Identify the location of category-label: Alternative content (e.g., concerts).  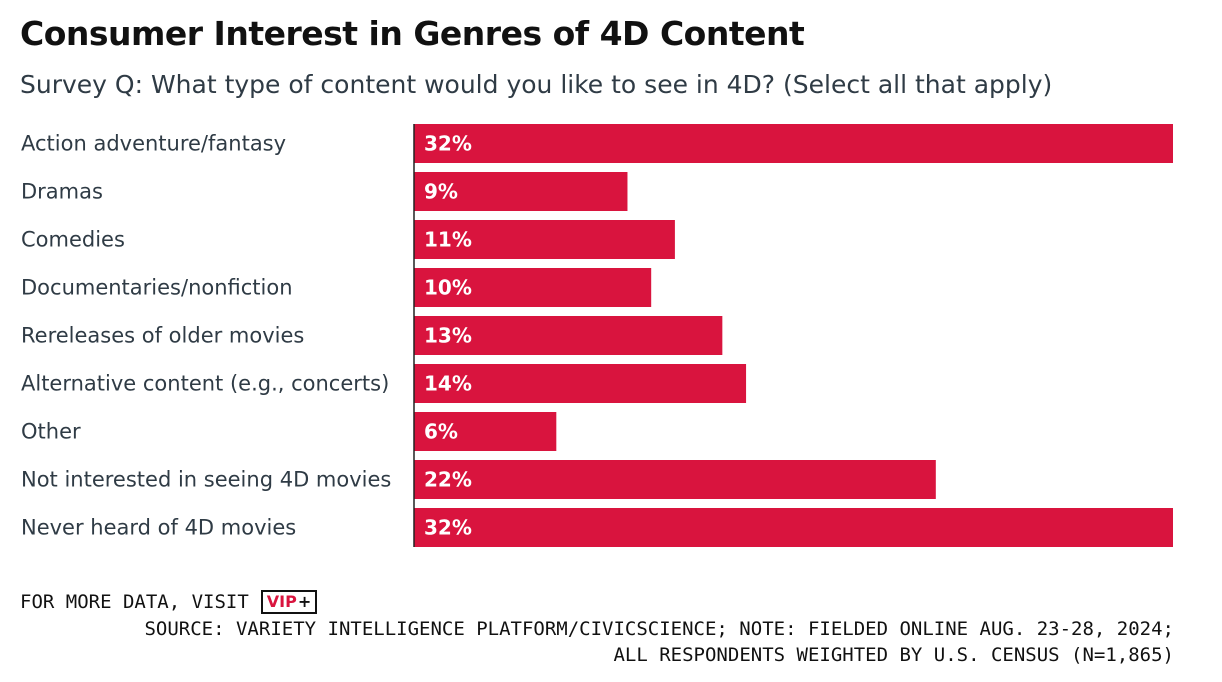
(205, 384).